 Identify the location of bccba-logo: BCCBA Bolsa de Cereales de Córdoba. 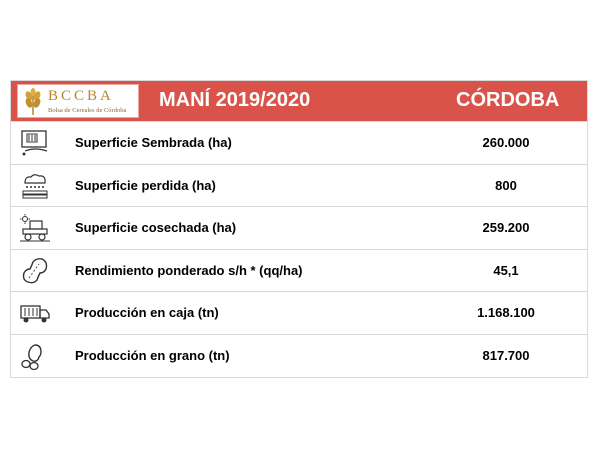
(78, 101).